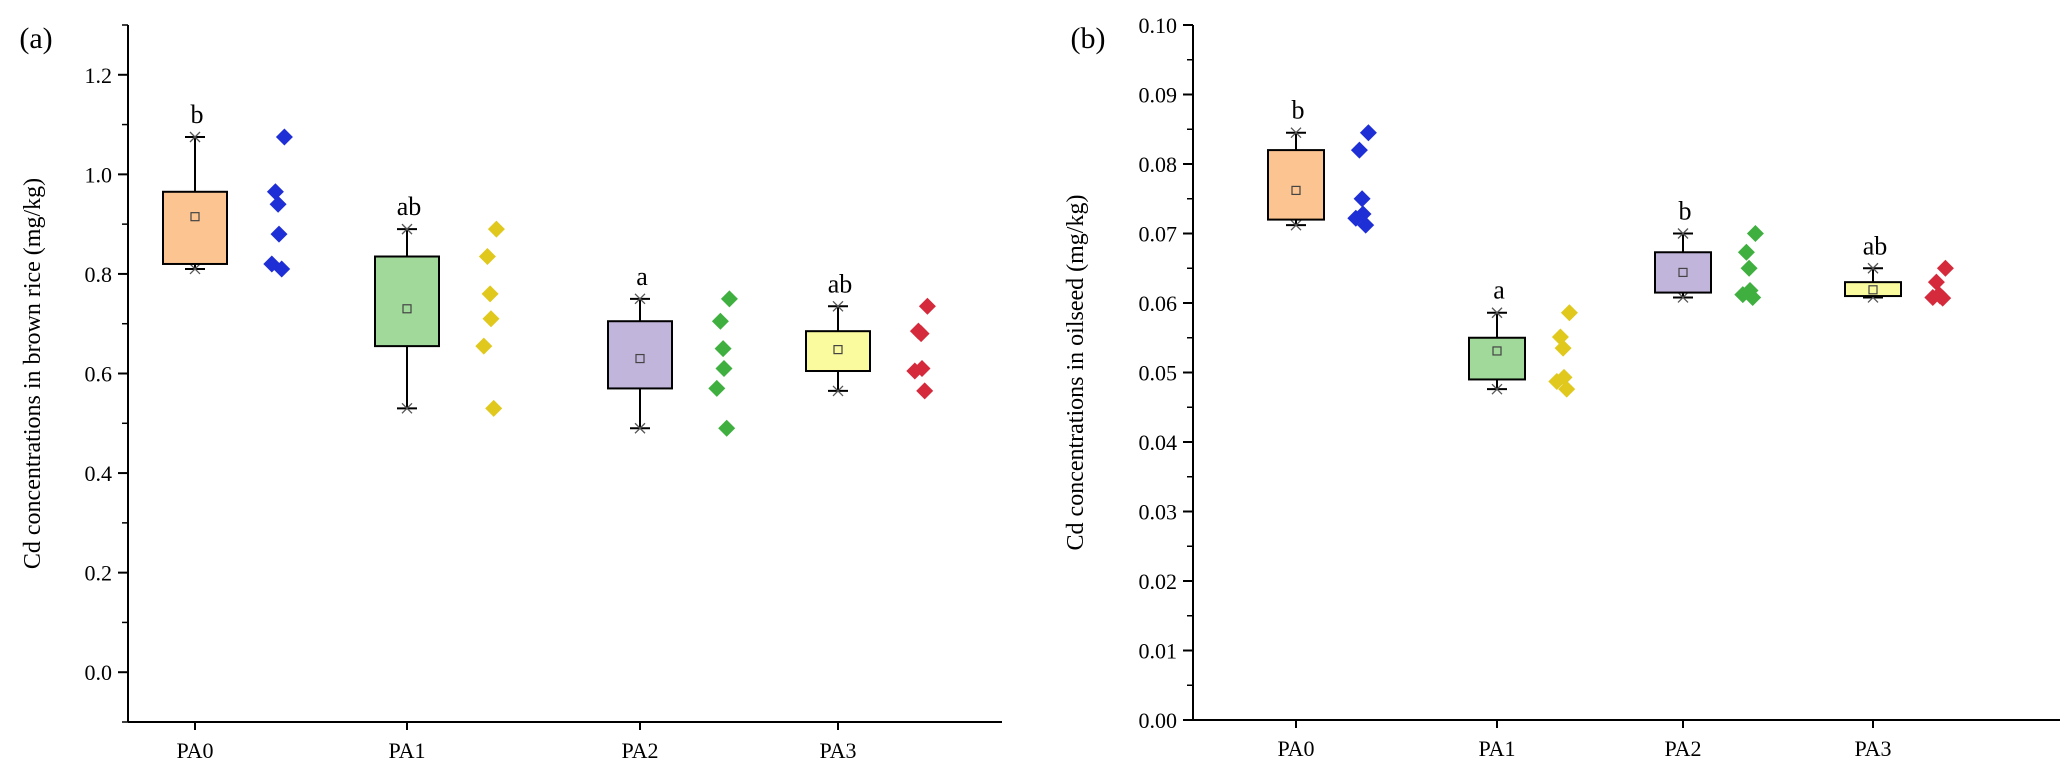  Describe the element at coordinates (1709, 479) in the screenshot. I see `box-group-pa2: PA2 b` at that location.